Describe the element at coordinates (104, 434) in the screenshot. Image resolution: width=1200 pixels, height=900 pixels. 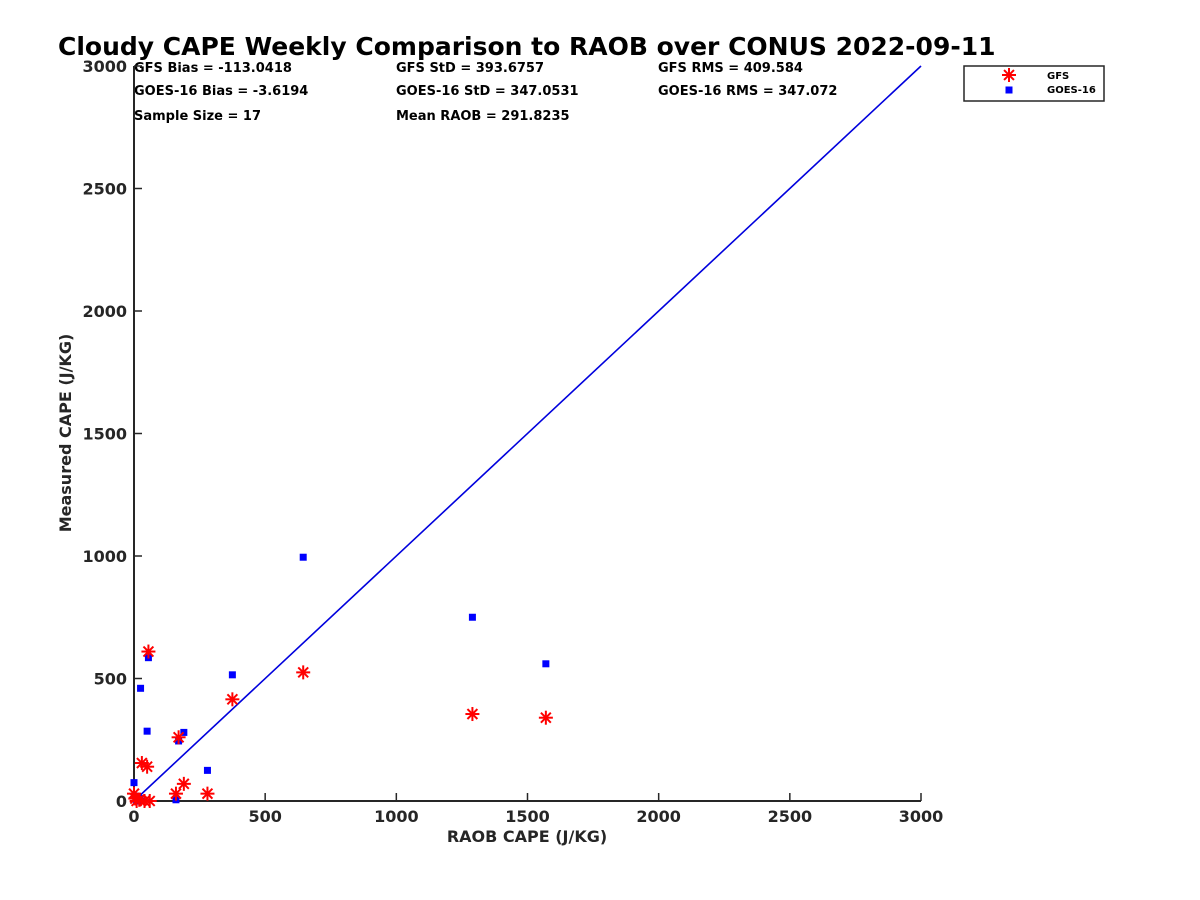
I see `y-tick-label: 1500` at that location.